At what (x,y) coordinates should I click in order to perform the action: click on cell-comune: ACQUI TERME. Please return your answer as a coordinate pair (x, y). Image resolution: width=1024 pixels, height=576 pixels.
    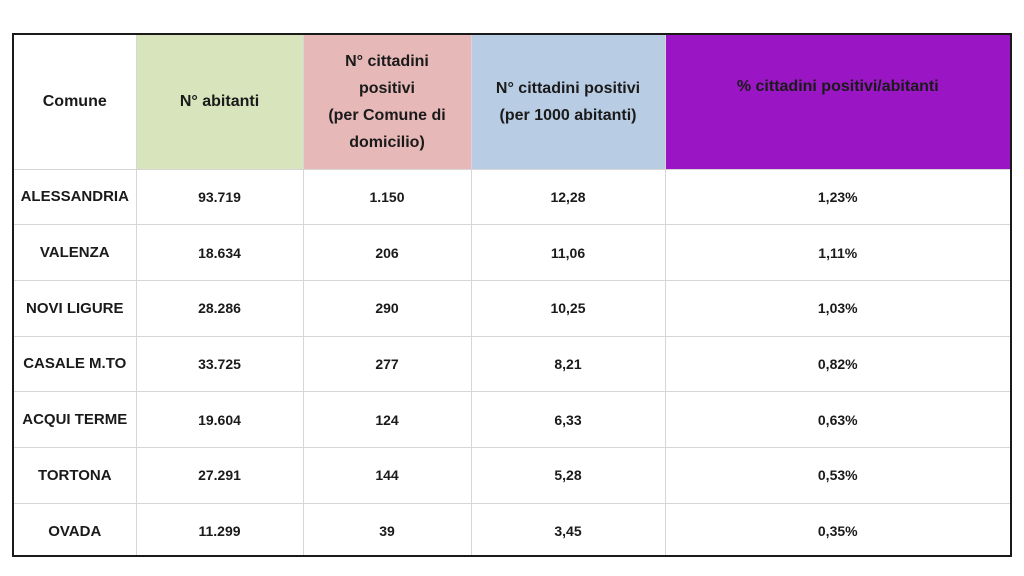
    Looking at the image, I should click on (75, 419).